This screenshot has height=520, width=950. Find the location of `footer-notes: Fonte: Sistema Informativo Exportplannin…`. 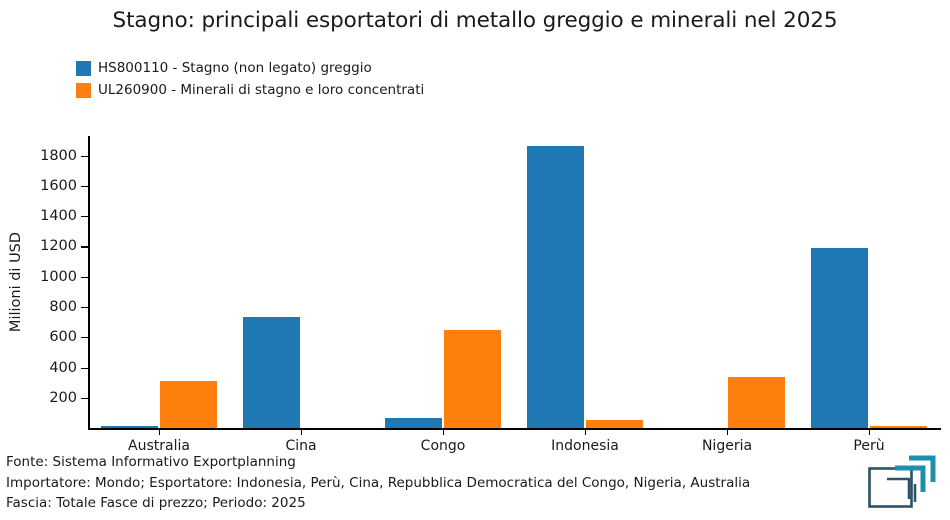

footer-notes: Fonte: Sistema Informativo Exportplannin… is located at coordinates (378, 483).